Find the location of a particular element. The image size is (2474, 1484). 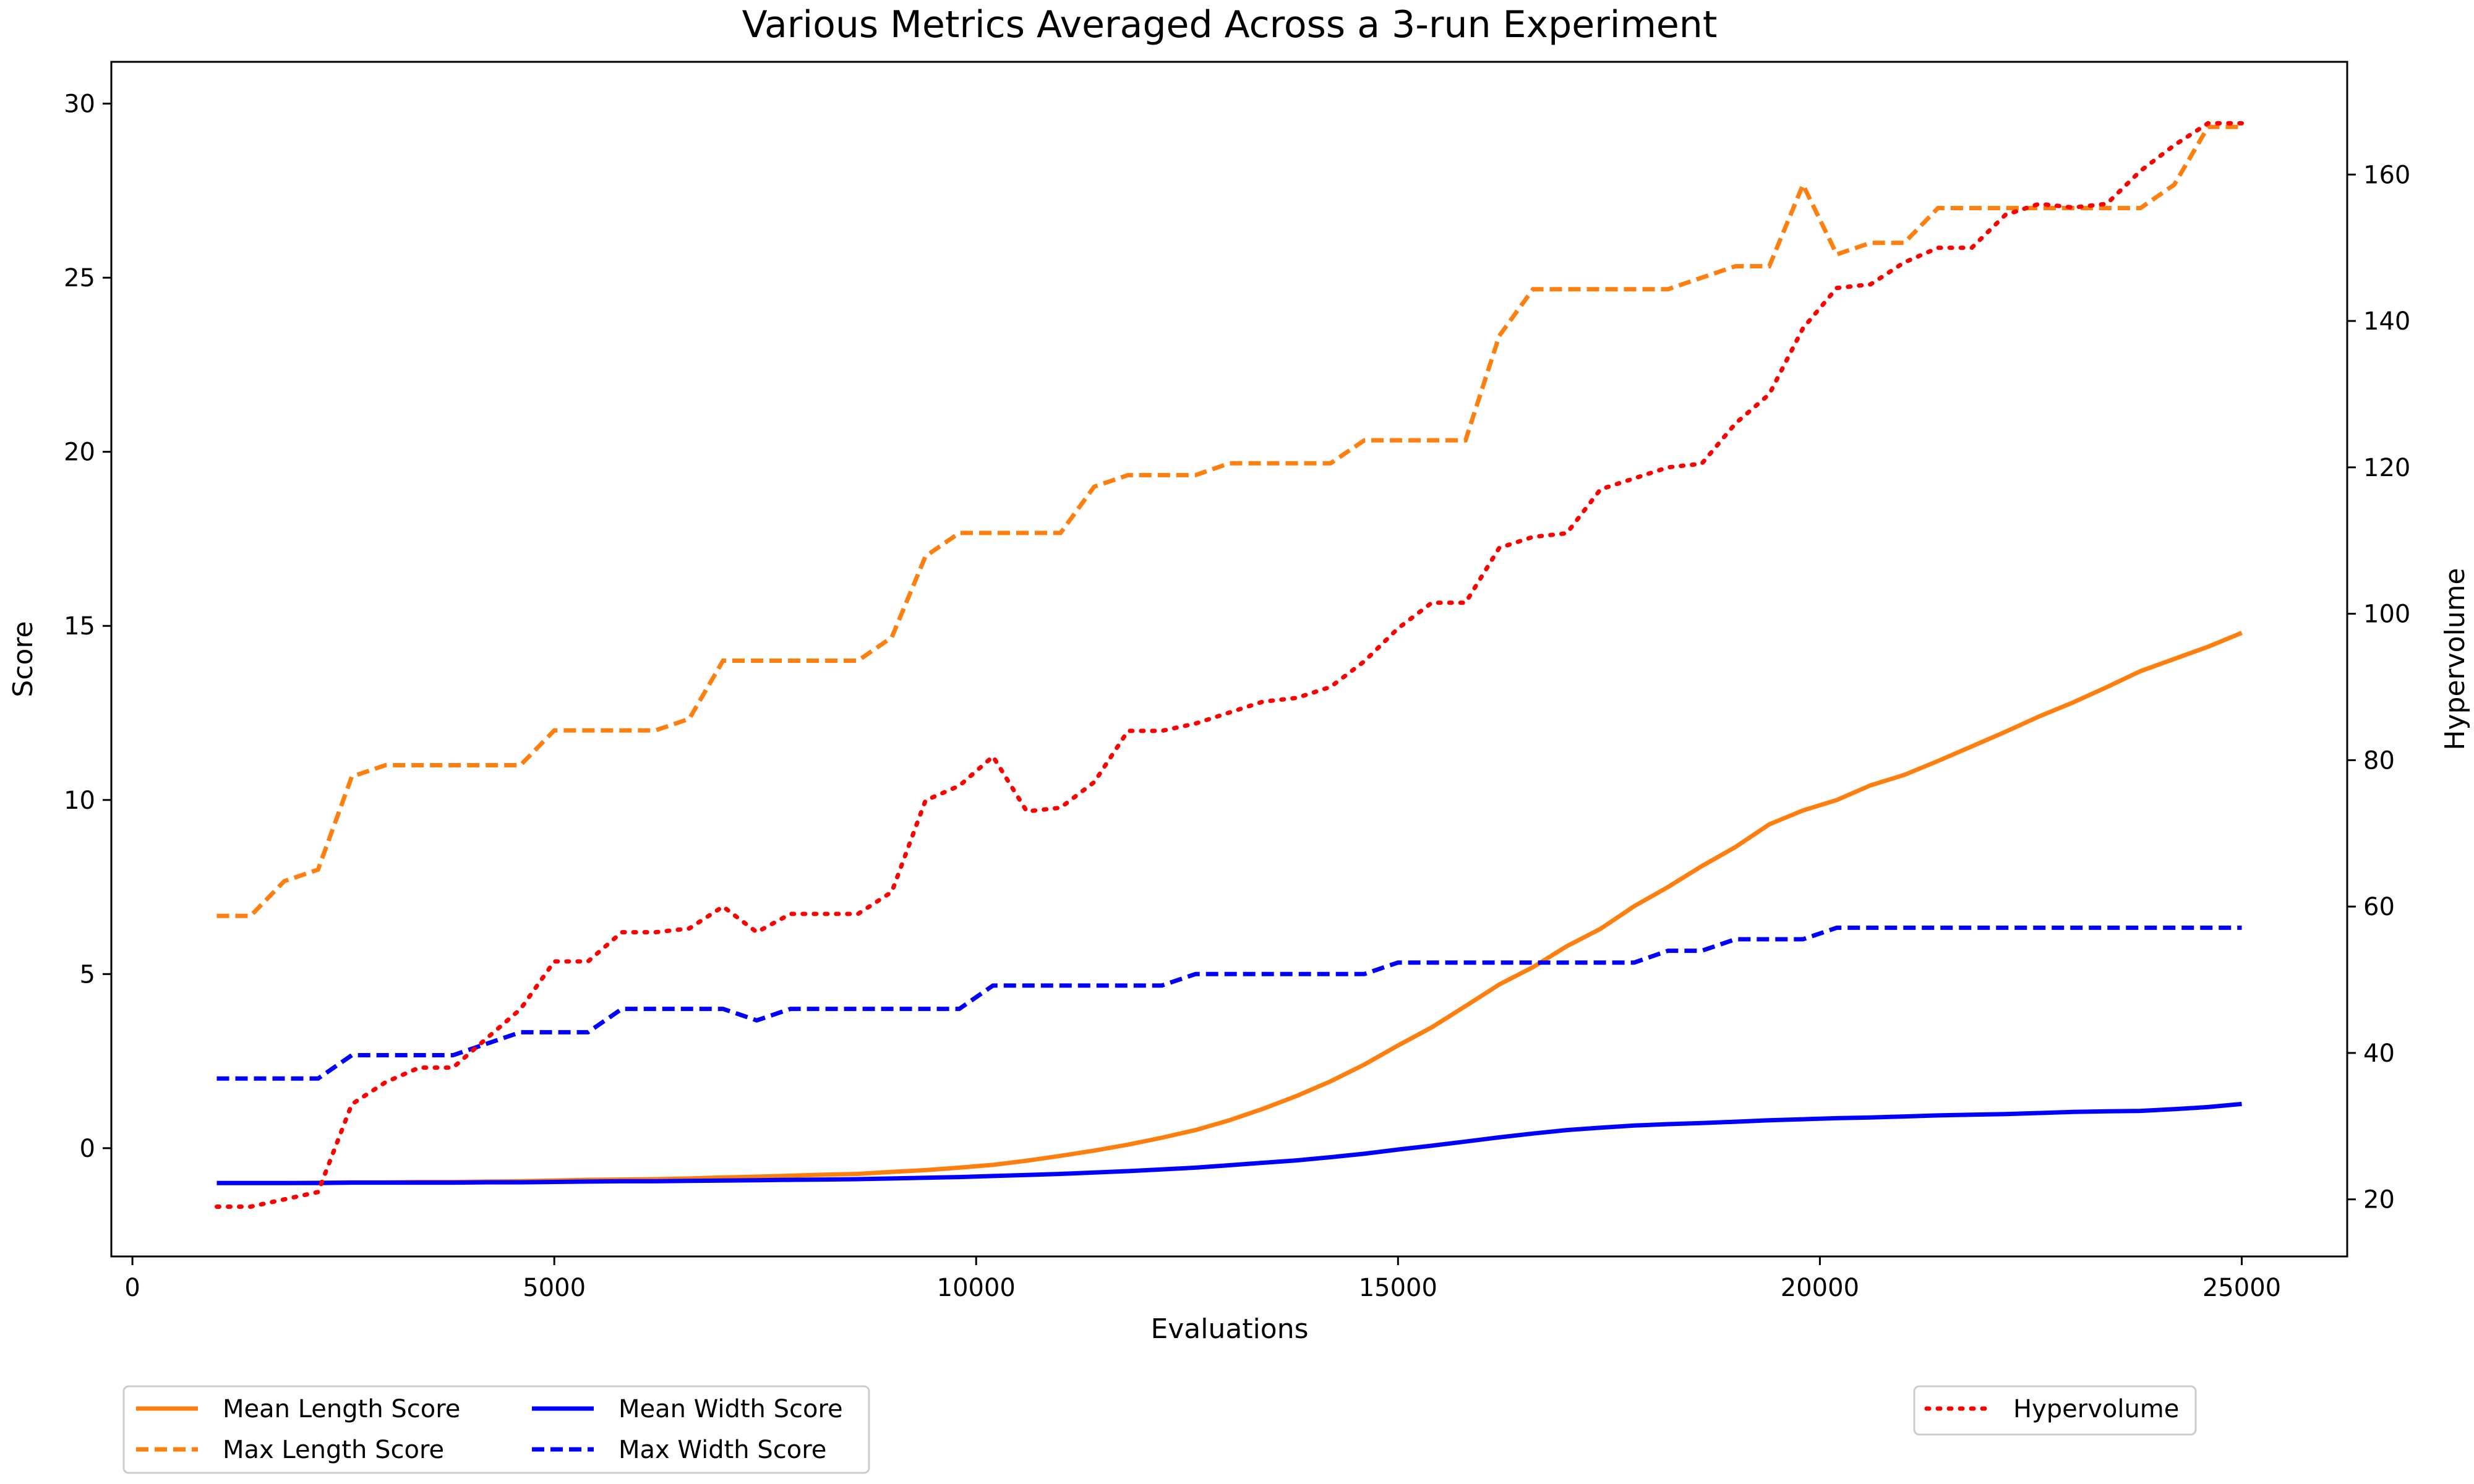

y2-tick-label: 140 is located at coordinates (2386, 321).